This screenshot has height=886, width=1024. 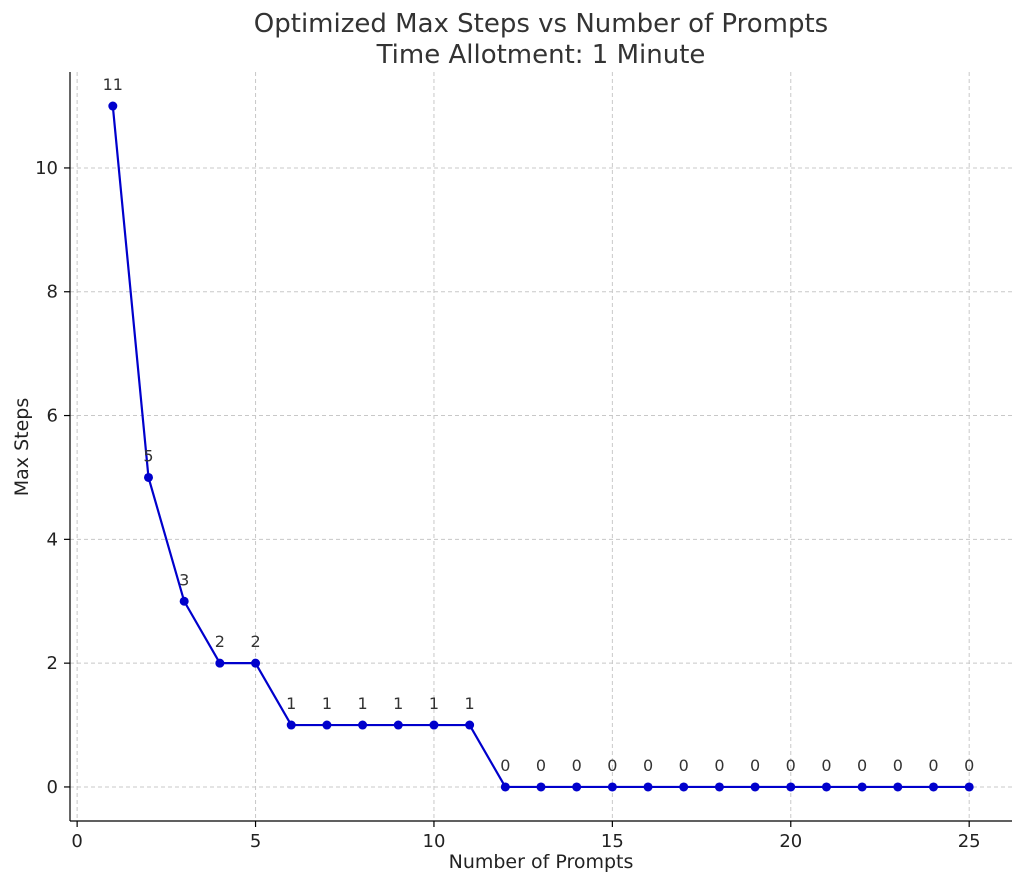 I want to click on x-tick-label: 5, so click(x=255, y=841).